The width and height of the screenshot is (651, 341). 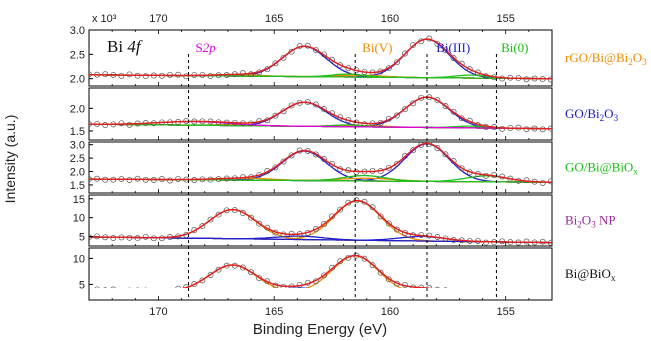 I want to click on x-axis-label: Binding Energy (eV), so click(x=320, y=329).